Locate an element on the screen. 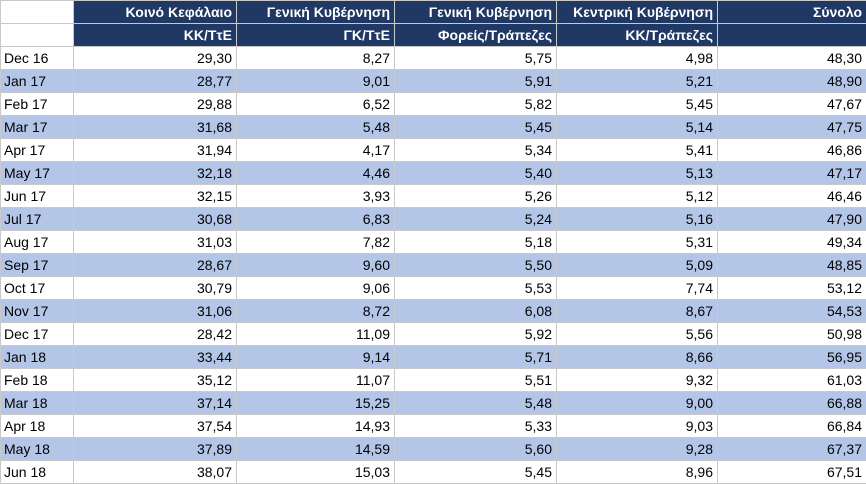  table-cell: 67,51 is located at coordinates (792, 472).